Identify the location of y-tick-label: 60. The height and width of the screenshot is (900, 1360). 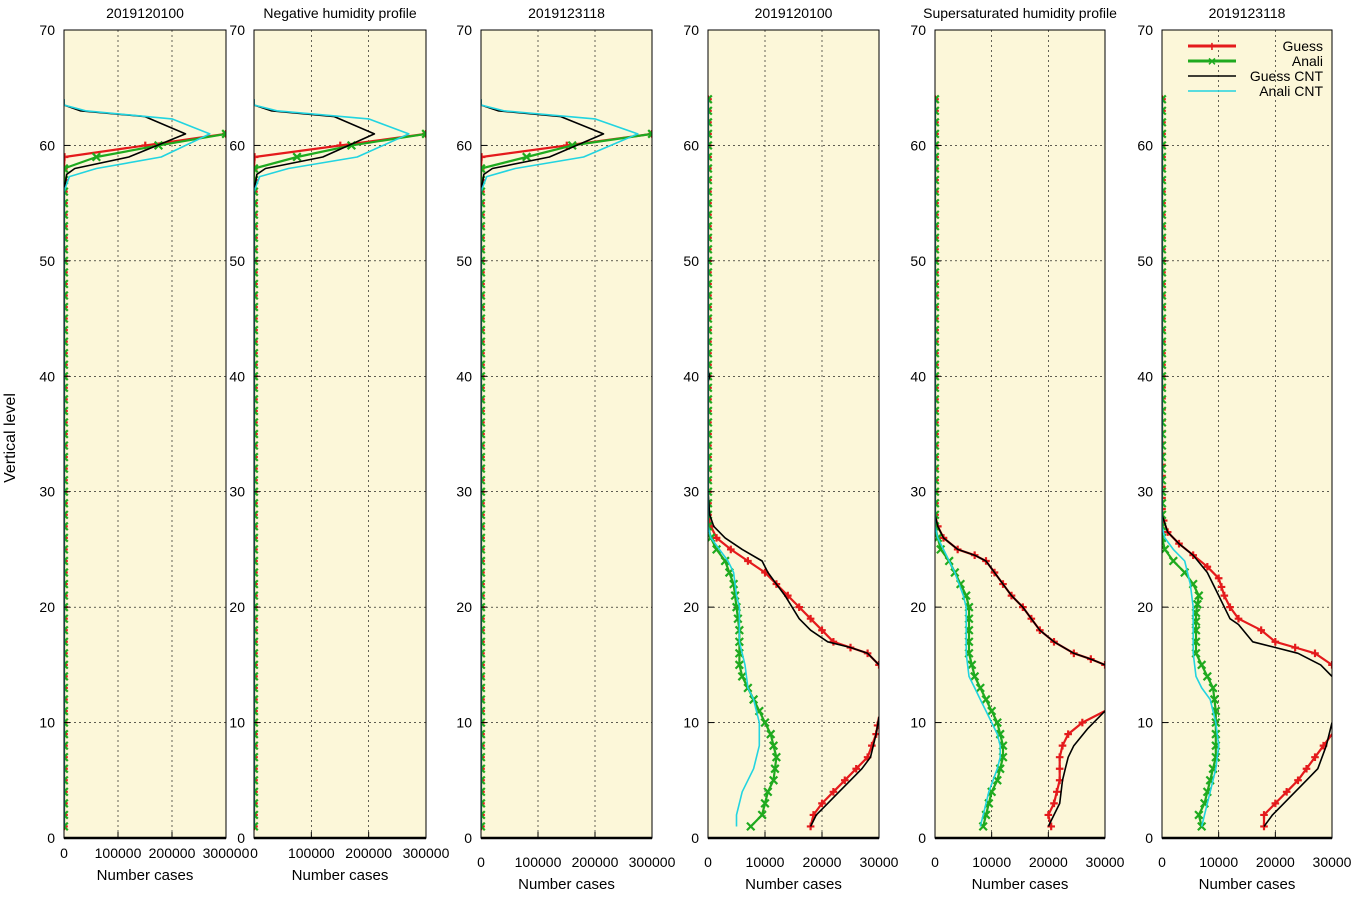
(691, 145).